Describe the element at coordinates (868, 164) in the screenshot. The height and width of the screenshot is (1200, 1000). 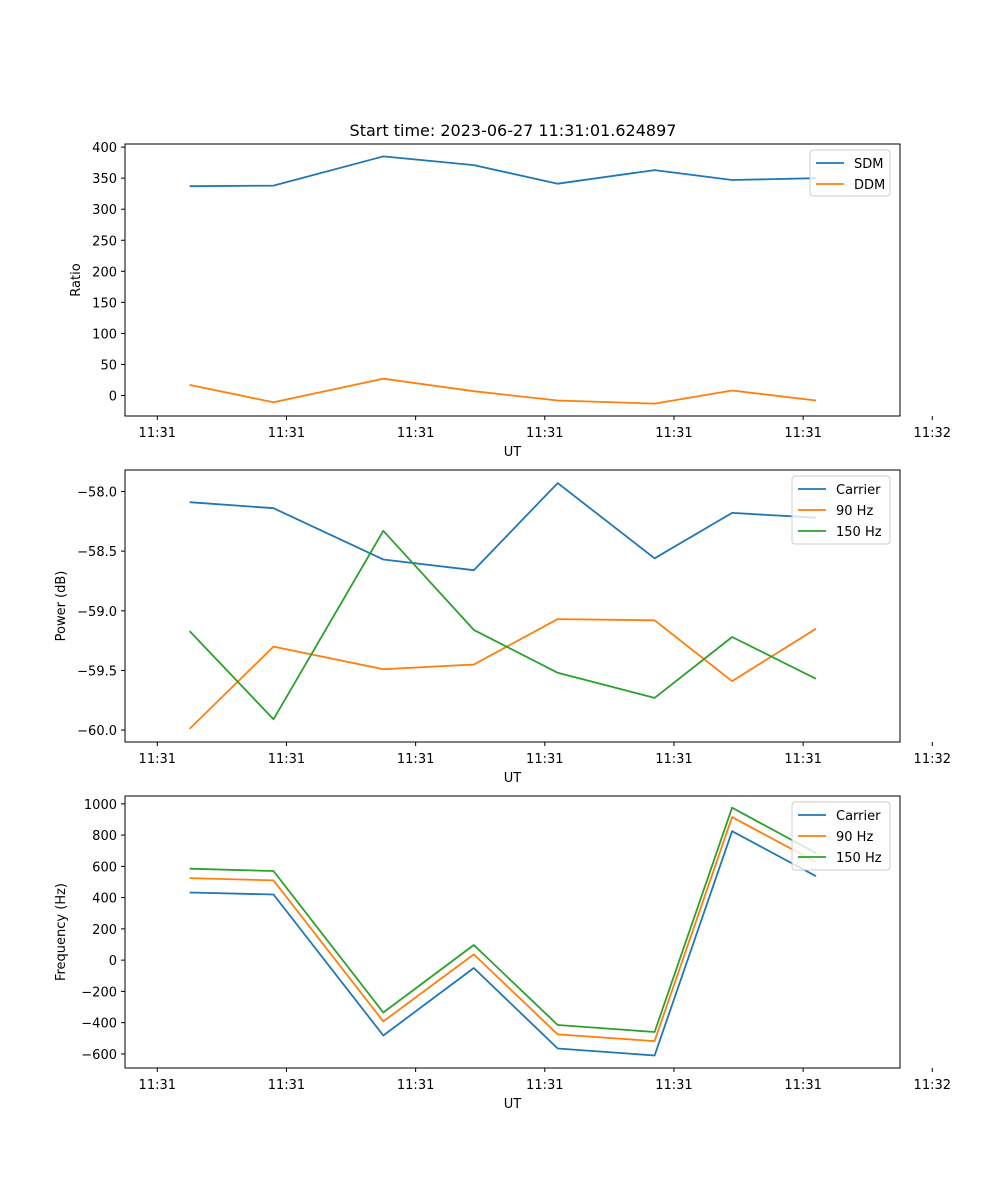
I see `legend-label-sdm: SDM` at that location.